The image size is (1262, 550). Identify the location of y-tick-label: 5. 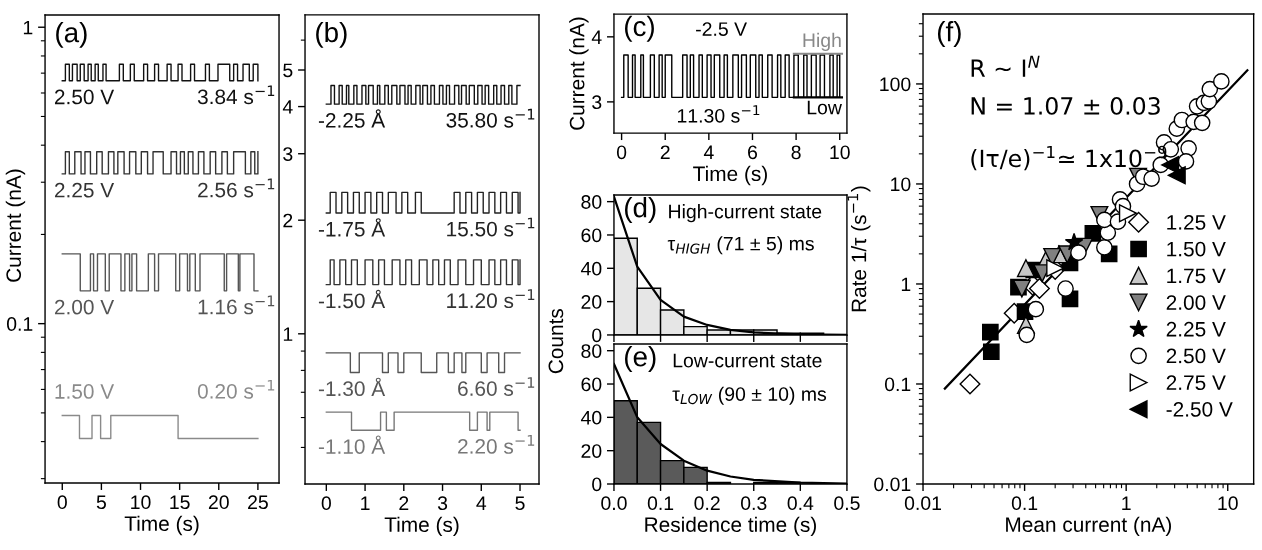
(288, 70).